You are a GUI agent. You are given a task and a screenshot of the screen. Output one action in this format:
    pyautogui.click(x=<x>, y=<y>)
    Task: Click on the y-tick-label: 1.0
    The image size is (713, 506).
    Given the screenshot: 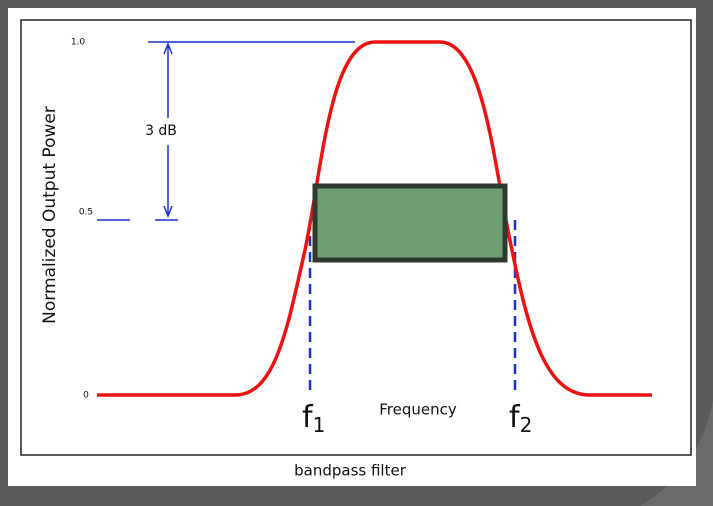 What is the action you would take?
    pyautogui.click(x=78, y=43)
    